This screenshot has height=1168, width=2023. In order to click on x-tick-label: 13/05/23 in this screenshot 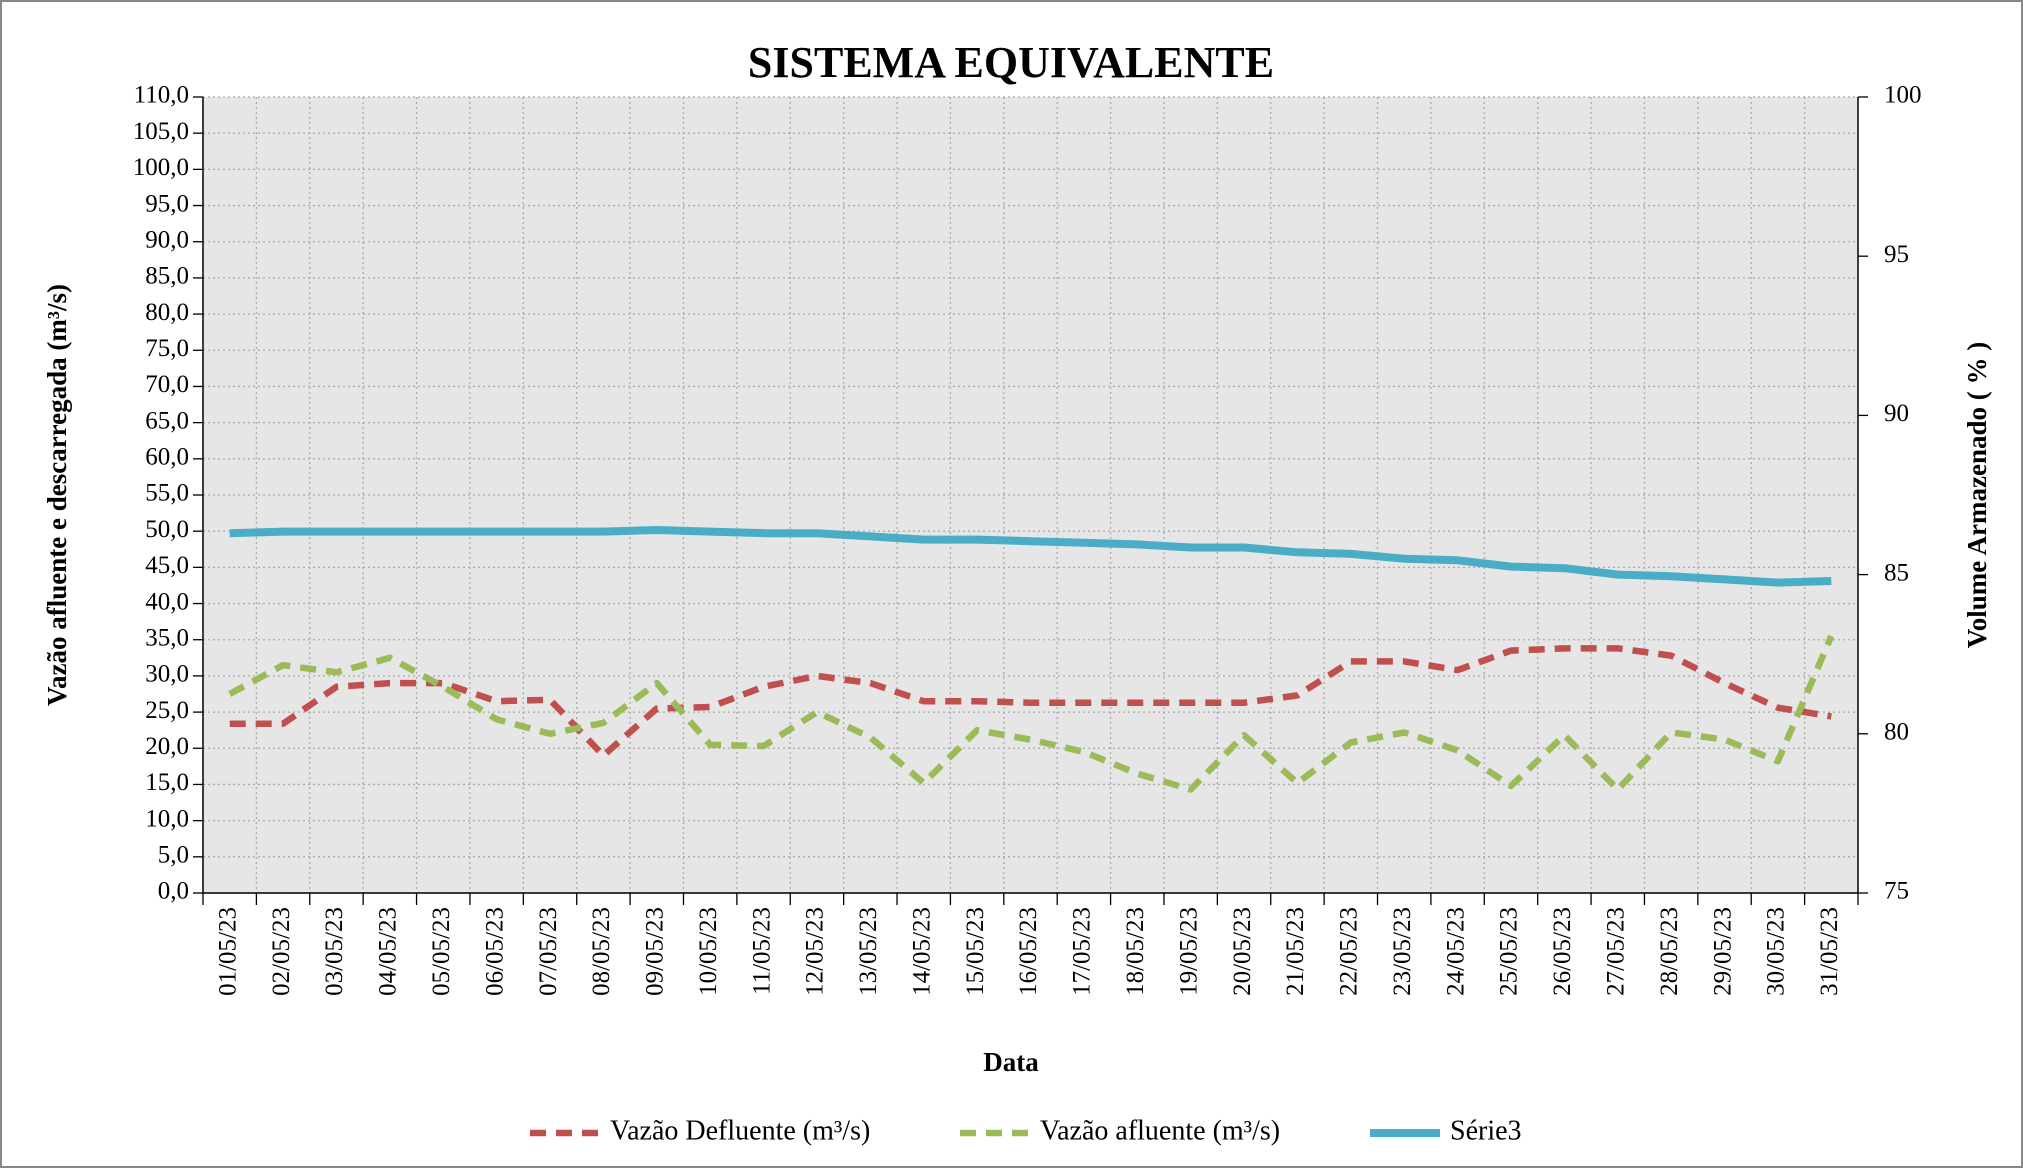, I will do `click(868, 951)`.